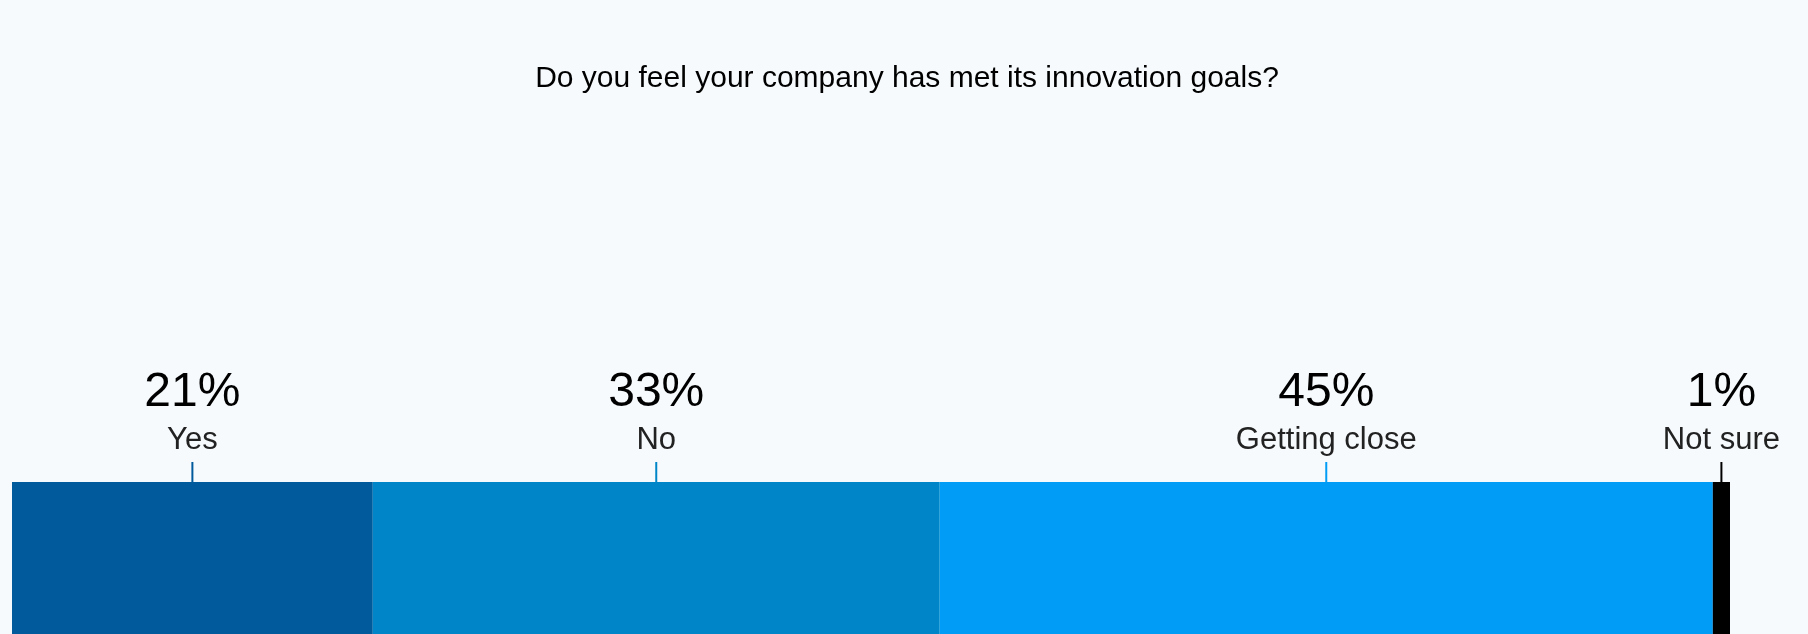 The height and width of the screenshot is (634, 1808). What do you see at coordinates (192, 389) in the screenshot?
I see `data-label: 21%` at bounding box center [192, 389].